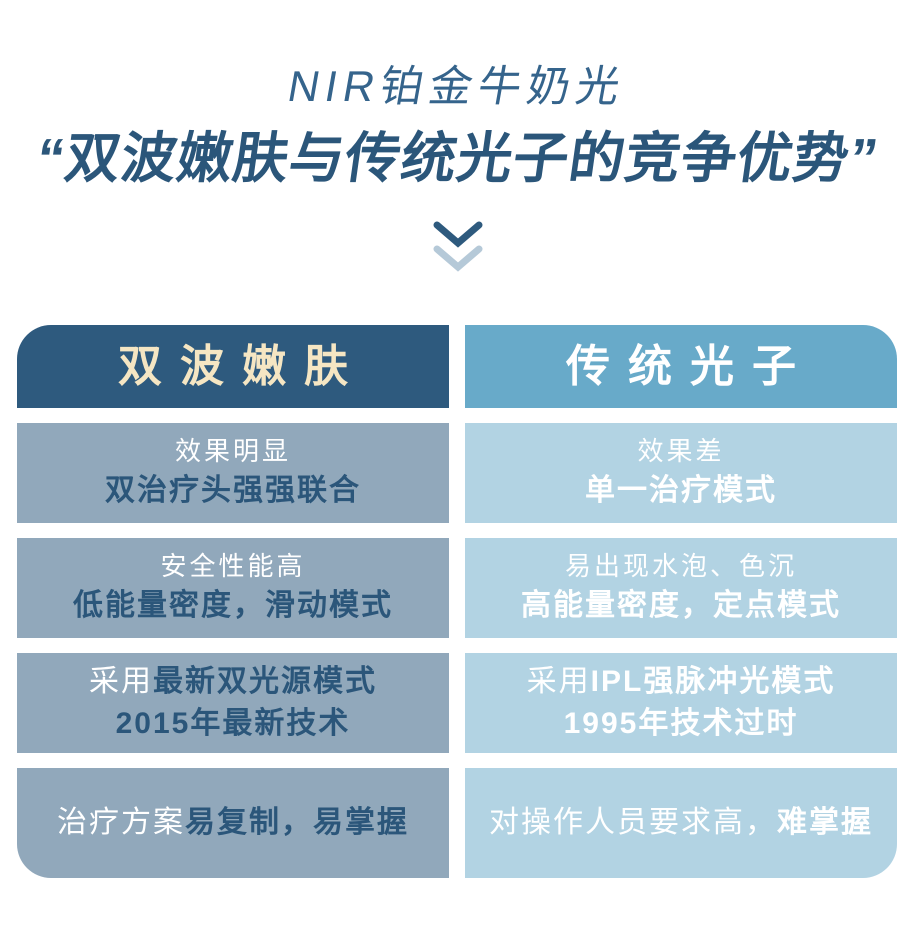  Describe the element at coordinates (297, 822) in the screenshot. I see `cell-text-emphasis: 易复制，易掌握` at that location.